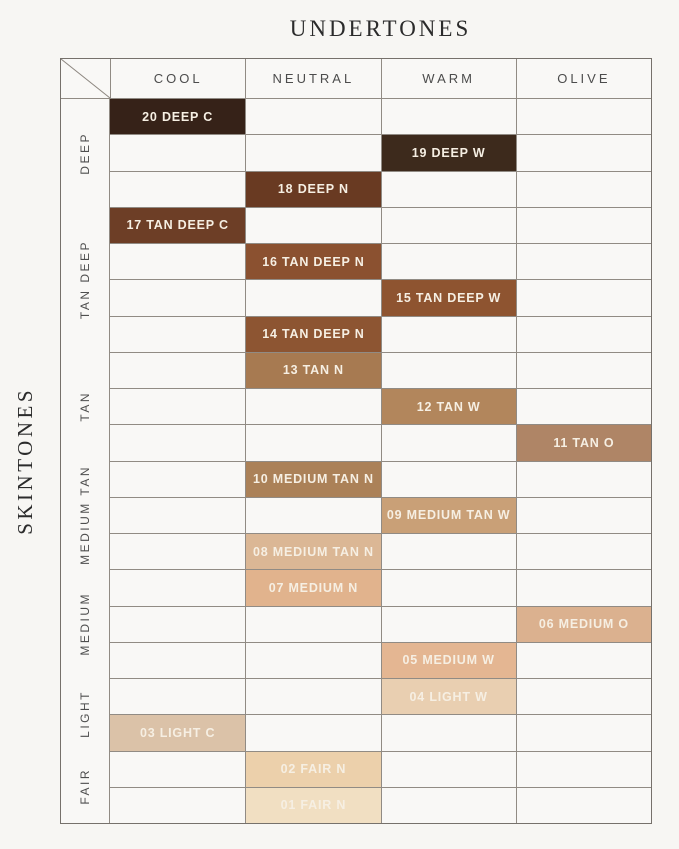 Image resolution: width=679 pixels, height=849 pixels. Describe the element at coordinates (583, 152) in the screenshot. I see `empty-cell-r2-olive` at that location.